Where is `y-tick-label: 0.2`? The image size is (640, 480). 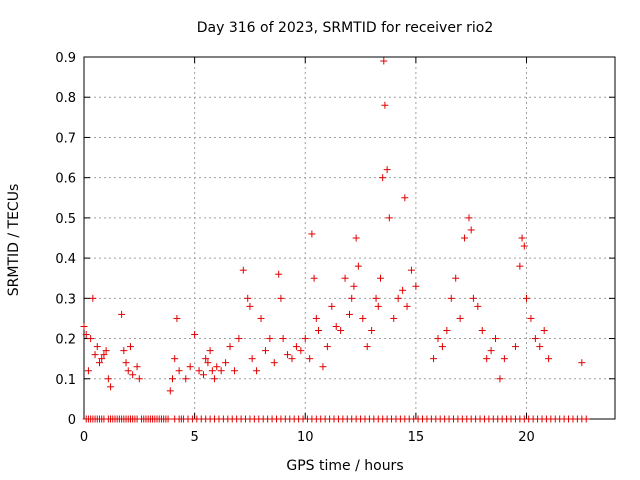 y-tick-label: 0.2 is located at coordinates (65, 340).